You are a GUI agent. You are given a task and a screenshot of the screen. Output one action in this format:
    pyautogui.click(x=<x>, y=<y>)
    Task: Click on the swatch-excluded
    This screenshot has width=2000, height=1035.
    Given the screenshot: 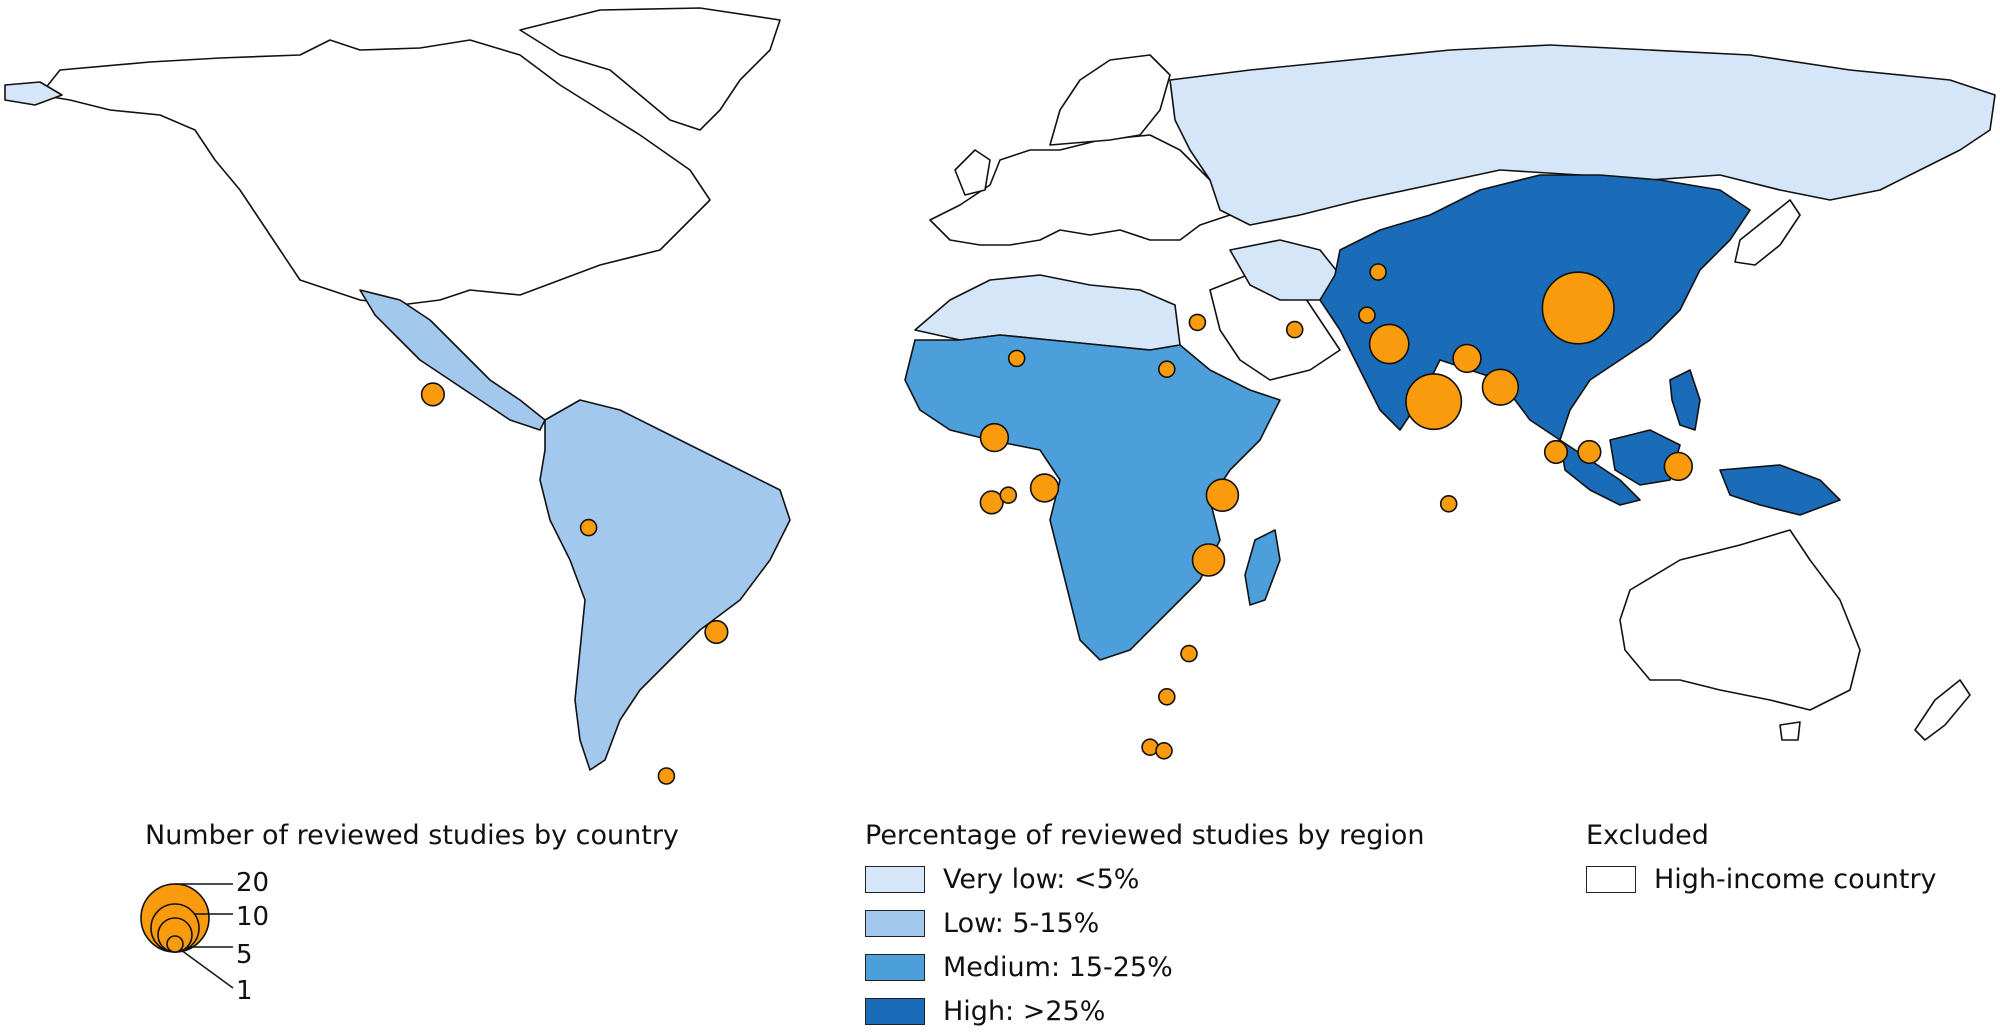 What is the action you would take?
    pyautogui.click(x=1611, y=879)
    